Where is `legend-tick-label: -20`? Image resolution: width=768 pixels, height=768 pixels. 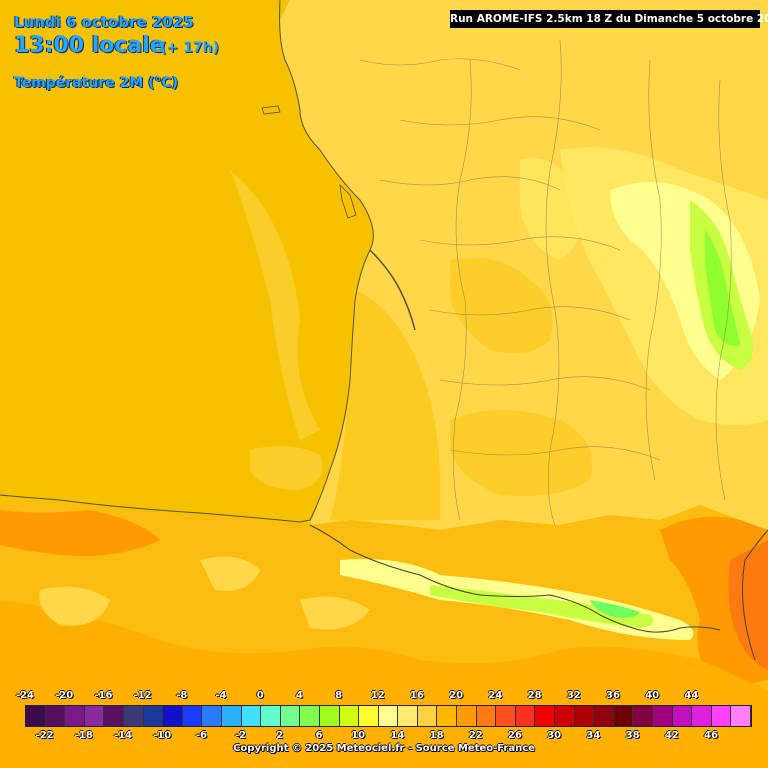 legend-tick-label: -20 is located at coordinates (64, 695).